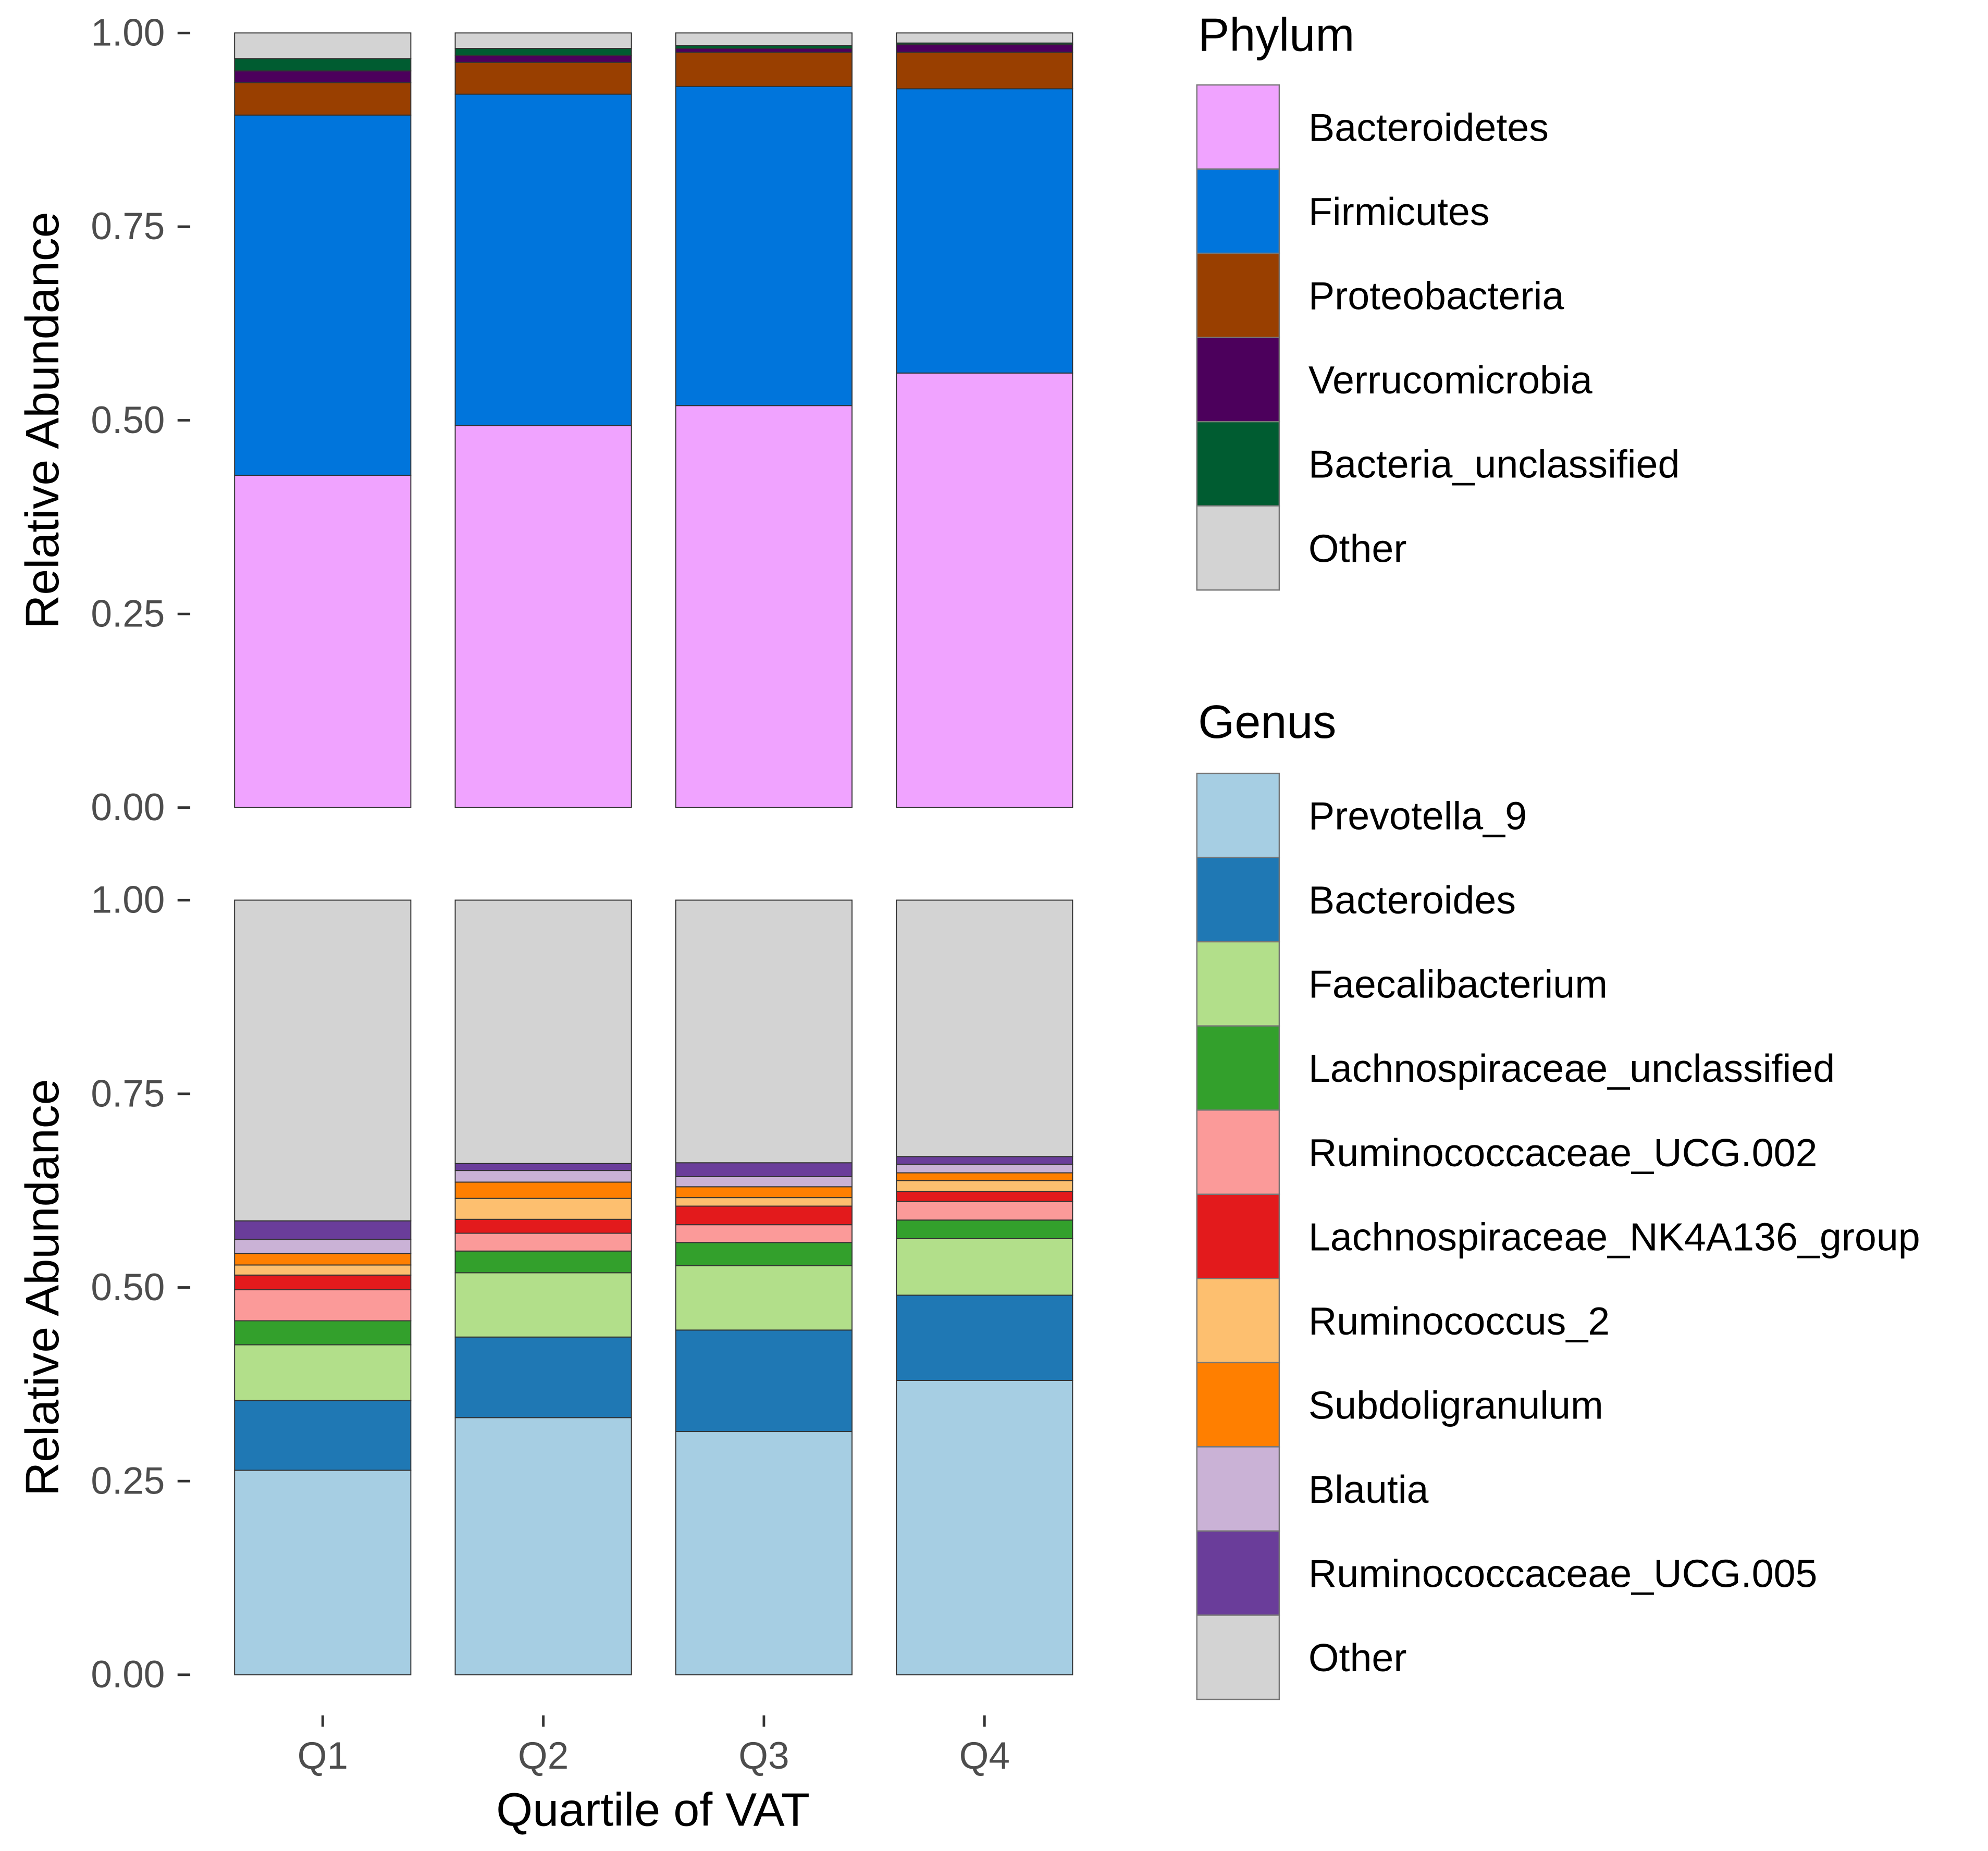 This screenshot has width=1988, height=1851. Describe the element at coordinates (1563, 1573) in the screenshot. I see `legend-label: Ruminococcaceae_UCG.005` at that location.